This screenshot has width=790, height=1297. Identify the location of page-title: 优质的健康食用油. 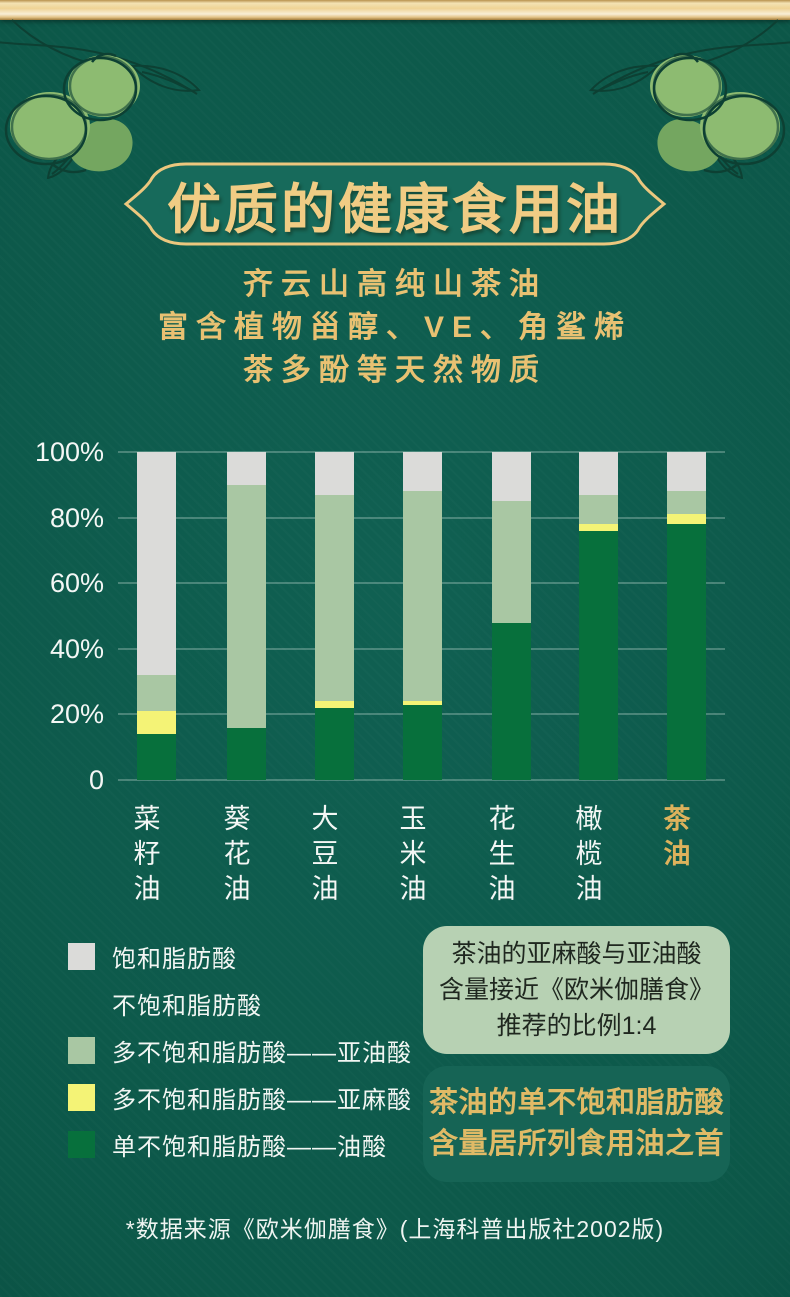
(395, 208).